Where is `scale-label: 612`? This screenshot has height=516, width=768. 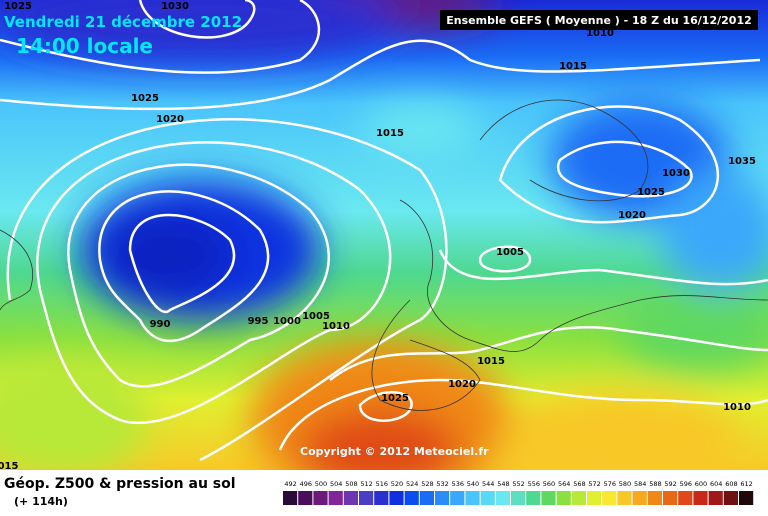 scale-label: 612 is located at coordinates (746, 484).